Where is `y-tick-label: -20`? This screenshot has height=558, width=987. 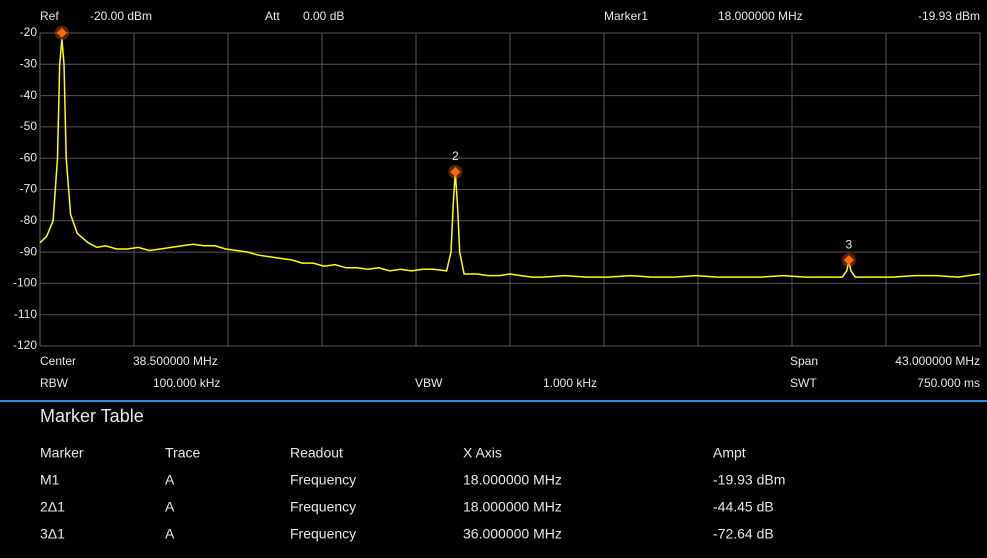
y-tick-label: -20 is located at coordinates (29, 32).